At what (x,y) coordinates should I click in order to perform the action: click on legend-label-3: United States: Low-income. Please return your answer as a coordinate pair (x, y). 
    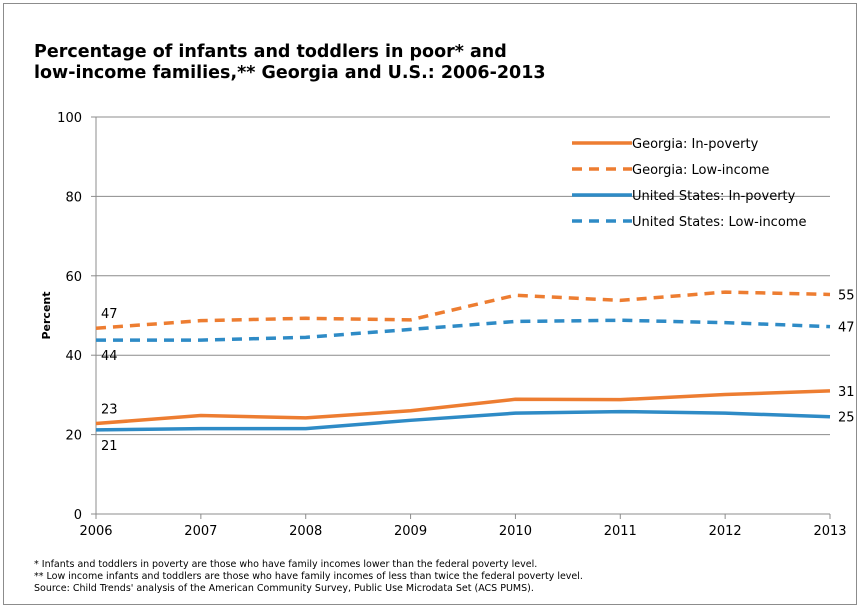
    Looking at the image, I should click on (719, 222).